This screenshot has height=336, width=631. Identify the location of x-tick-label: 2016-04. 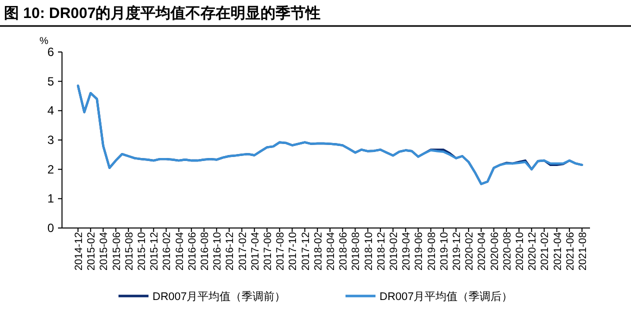
(180, 251).